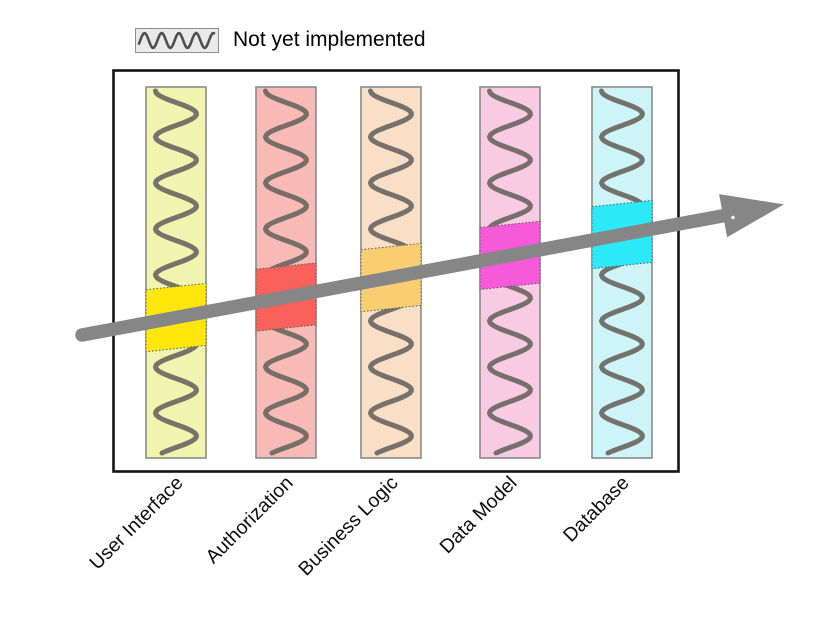 Image resolution: width=828 pixels, height=620 pixels. Describe the element at coordinates (136, 523) in the screenshot. I see `layer-label-user-interface: User Interface` at that location.